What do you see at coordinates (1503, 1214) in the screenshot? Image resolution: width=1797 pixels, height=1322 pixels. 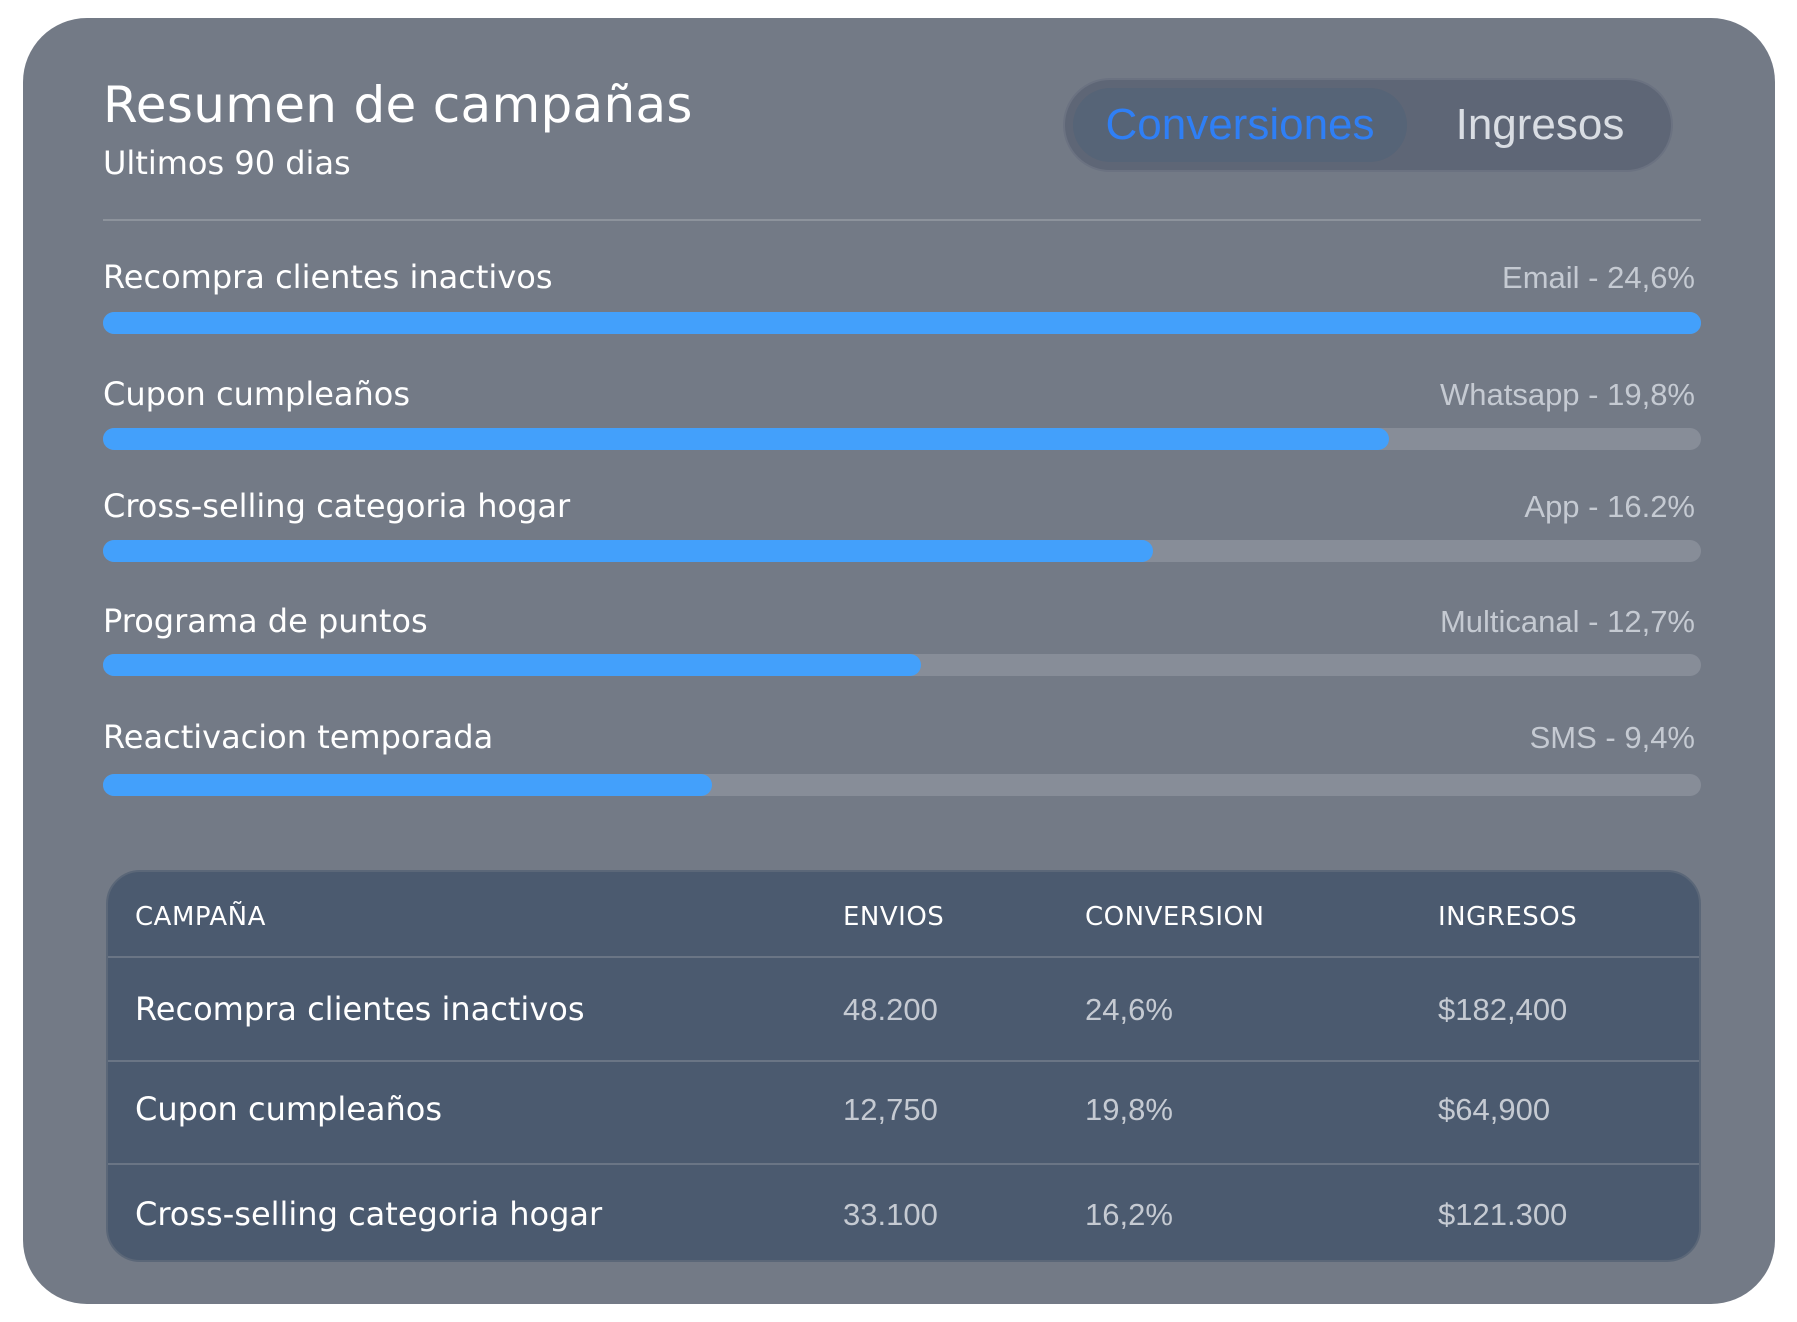 I see `cell-ingresos: $121.300` at bounding box center [1503, 1214].